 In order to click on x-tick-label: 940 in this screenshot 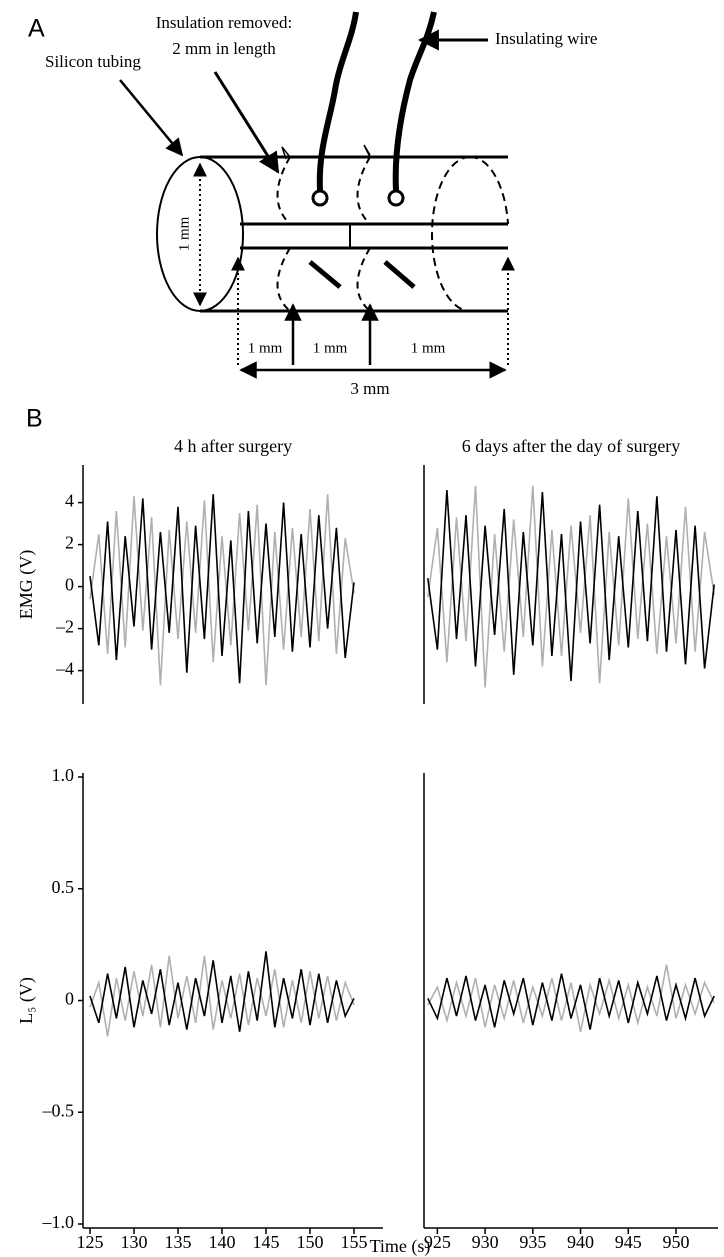, I will do `click(580, 1242)`.